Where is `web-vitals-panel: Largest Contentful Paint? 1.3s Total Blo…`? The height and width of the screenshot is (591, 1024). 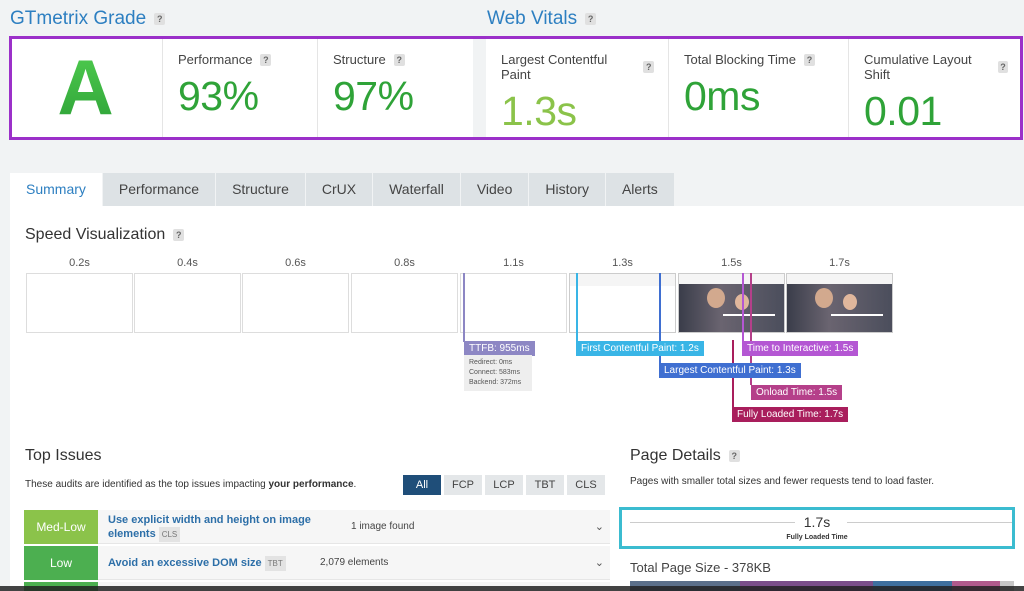 web-vitals-panel: Largest Contentful Paint? 1.3s Total Blo… is located at coordinates (754, 87).